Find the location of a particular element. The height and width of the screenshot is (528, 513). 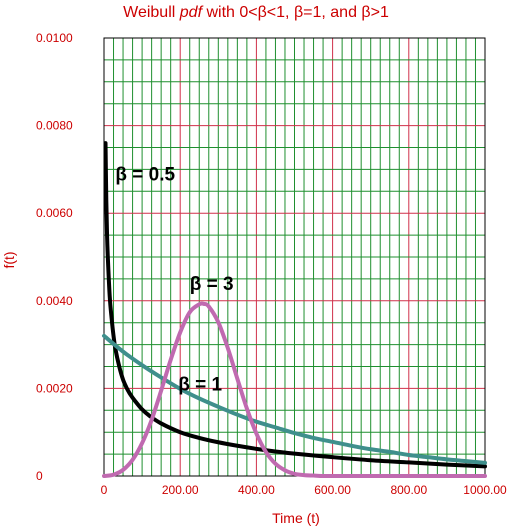

y-tick-label: 0.0020 is located at coordinates (54, 388).